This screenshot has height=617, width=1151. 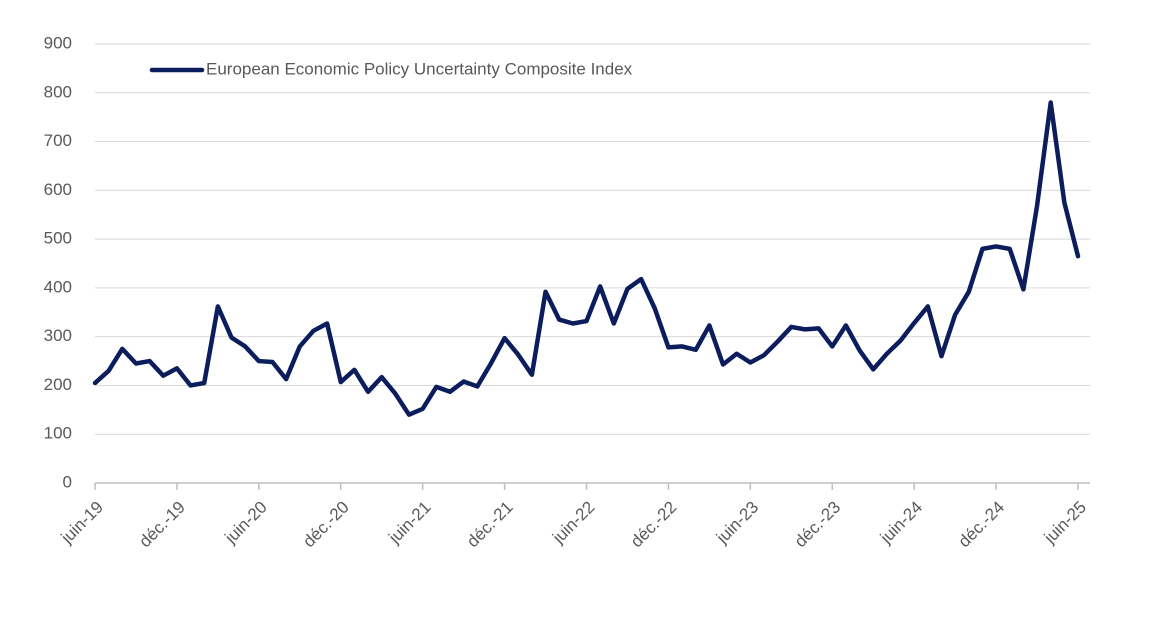 What do you see at coordinates (58, 238) in the screenshot?
I see `y-tick-label: 500` at bounding box center [58, 238].